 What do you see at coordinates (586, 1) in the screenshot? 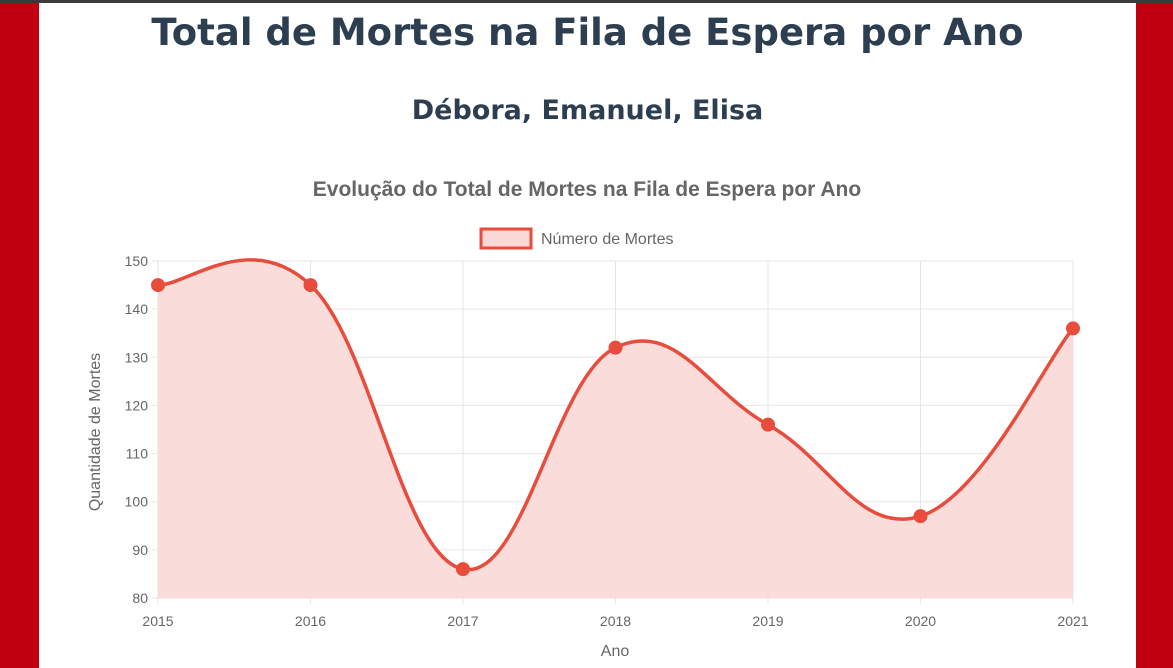
I see `window-top-border` at bounding box center [586, 1].